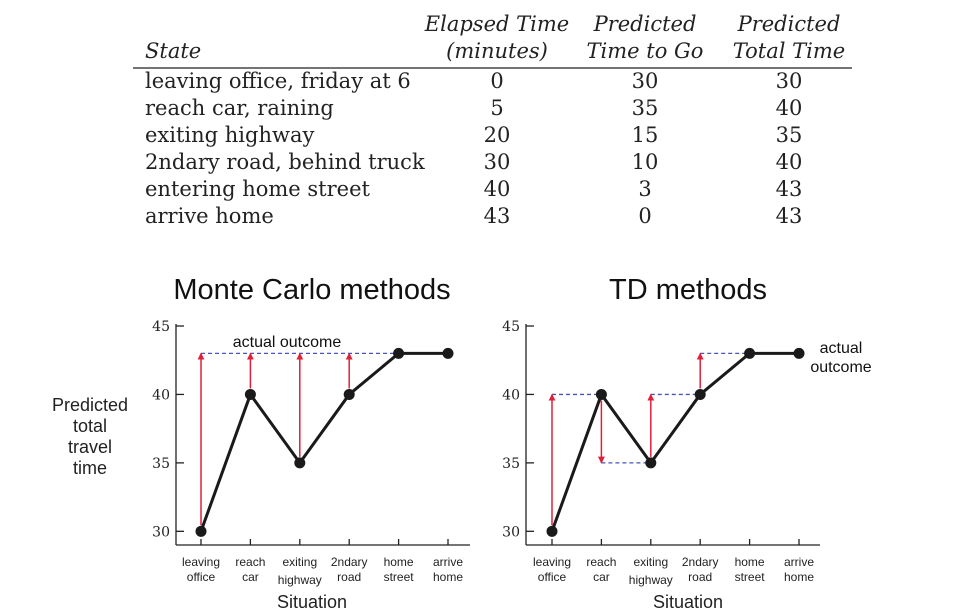 The image size is (954, 615). Describe the element at coordinates (473, 189) in the screenshot. I see `table-row: entering home street 40 3 43` at that location.